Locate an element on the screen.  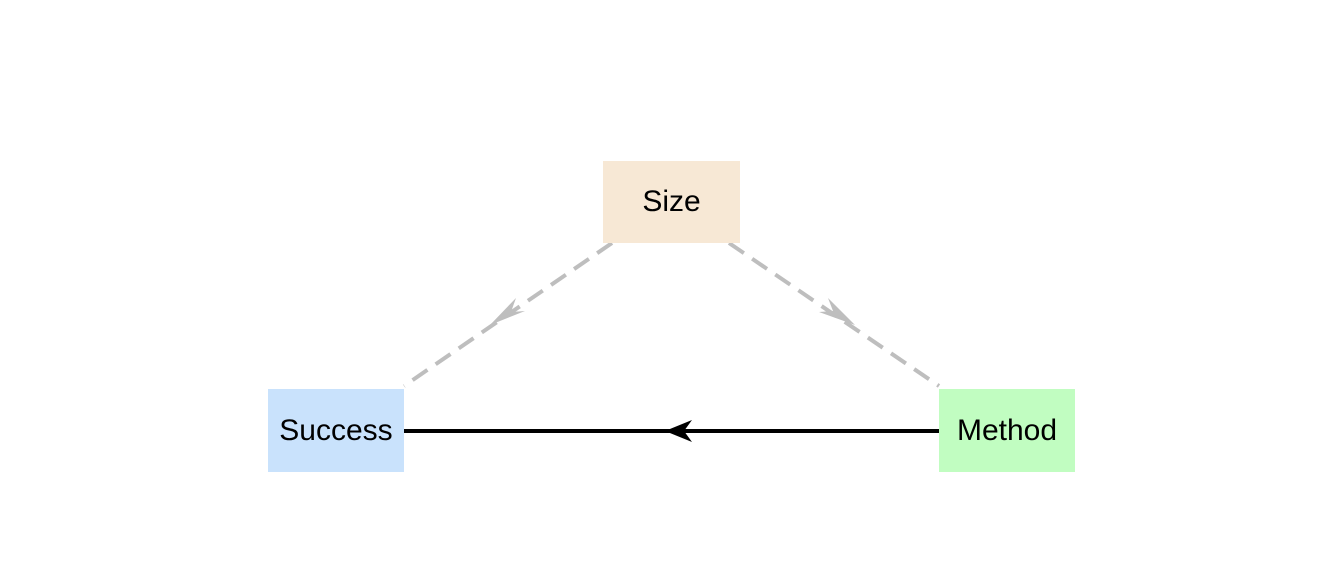
edge-method-to-success is located at coordinates (671, 431).